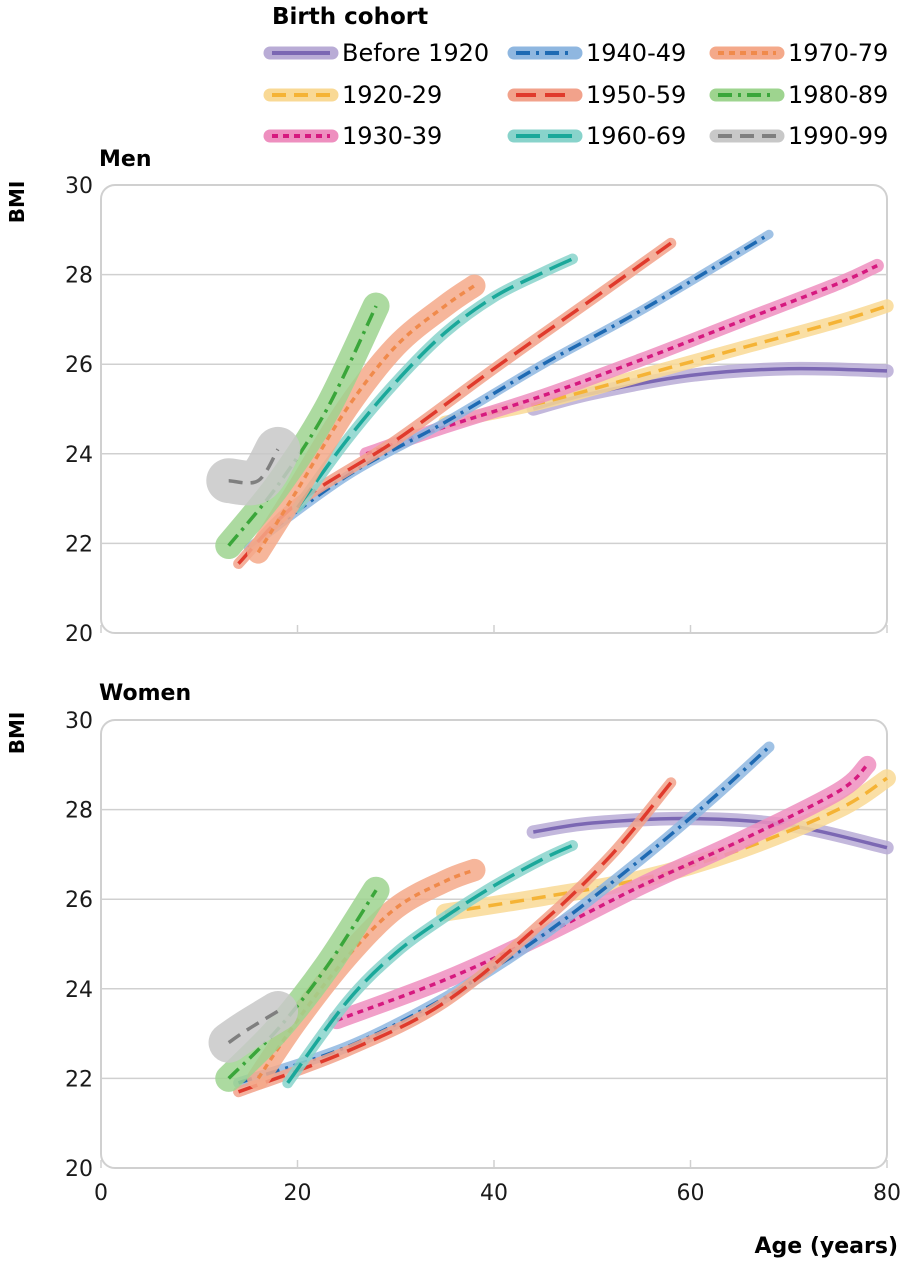 The height and width of the screenshot is (1261, 903). I want to click on legend-item-1920-29: 1920-29, so click(352, 95).